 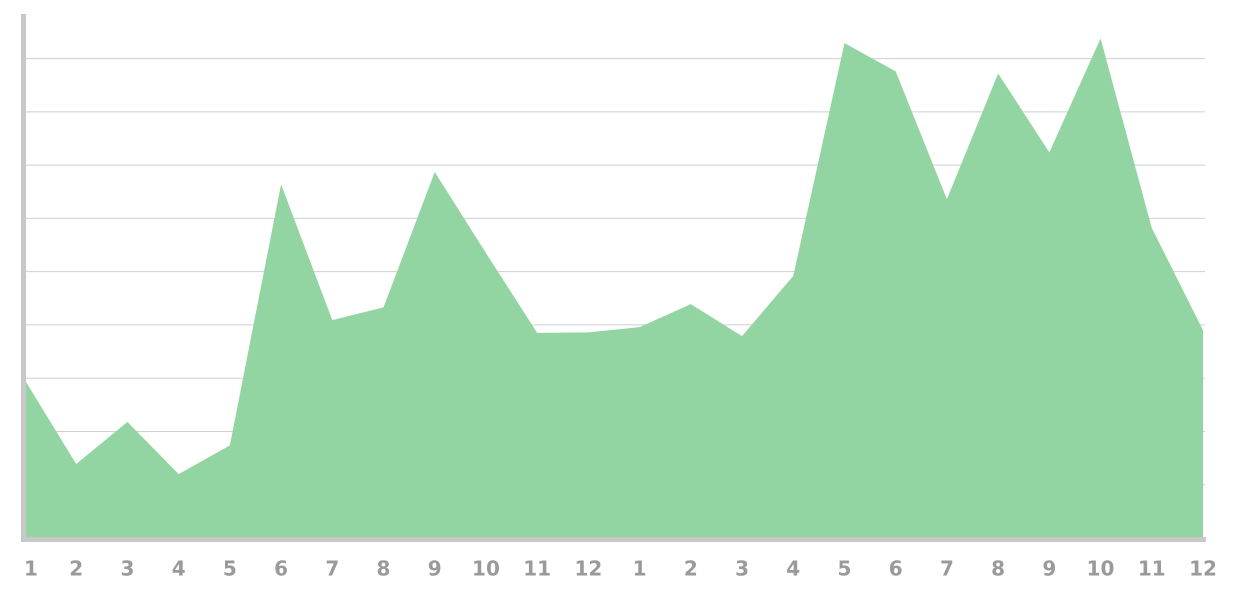 What do you see at coordinates (620, 569) in the screenshot?
I see `x-labels: 1 2 3 4 5 6 7 8 9 10 11 12 1 2 3 4 5 6 7 8 9 10 11 12` at bounding box center [620, 569].